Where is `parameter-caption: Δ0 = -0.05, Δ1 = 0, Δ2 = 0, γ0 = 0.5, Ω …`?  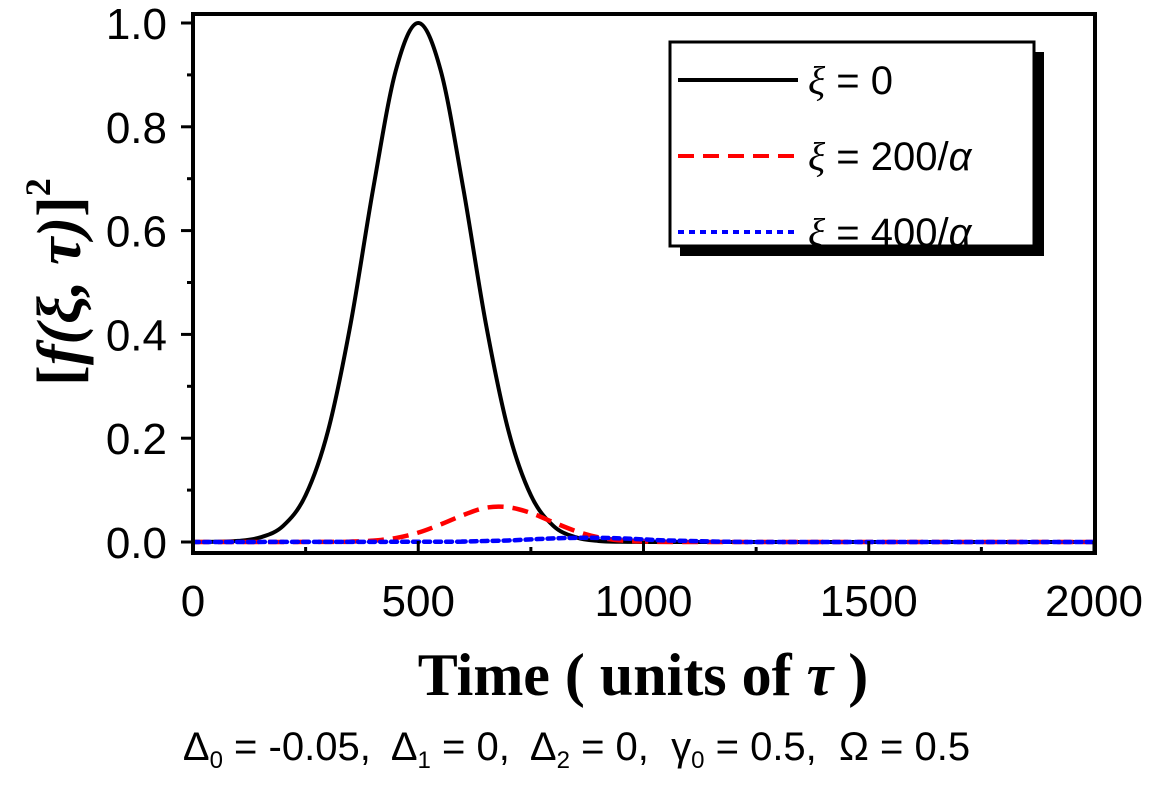 parameter-caption: Δ0 = -0.05, Δ1 = 0, Δ2 = 0, γ0 = 0.5, Ω … is located at coordinates (576, 750).